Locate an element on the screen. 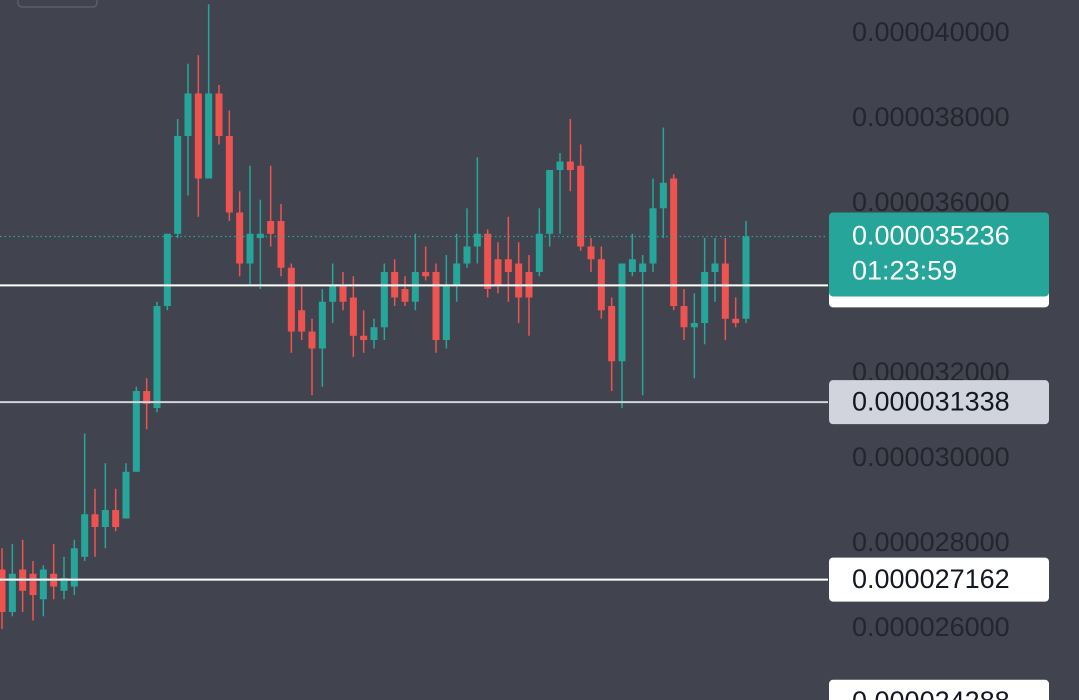 The width and height of the screenshot is (1079, 700). y-tick-label: 0.000028000 is located at coordinates (931, 542).